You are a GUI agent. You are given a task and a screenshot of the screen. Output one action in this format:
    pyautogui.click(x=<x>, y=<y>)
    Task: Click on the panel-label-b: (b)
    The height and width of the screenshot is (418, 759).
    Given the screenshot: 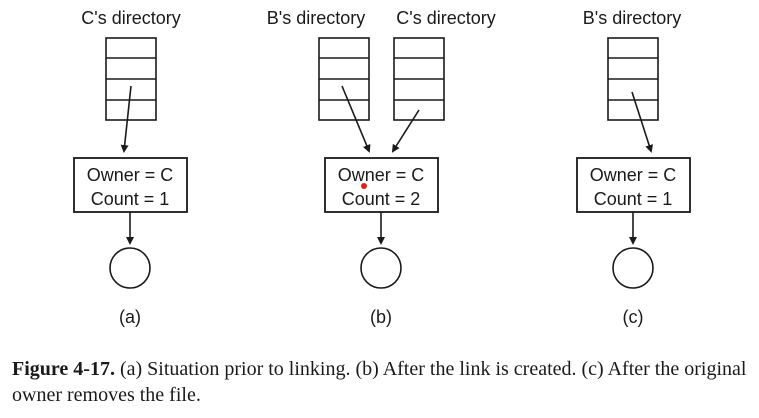 What is the action you would take?
    pyautogui.click(x=381, y=317)
    